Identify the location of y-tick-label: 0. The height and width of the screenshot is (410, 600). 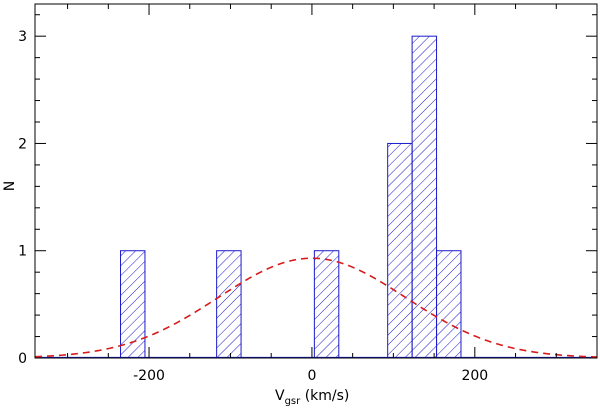
(22, 359).